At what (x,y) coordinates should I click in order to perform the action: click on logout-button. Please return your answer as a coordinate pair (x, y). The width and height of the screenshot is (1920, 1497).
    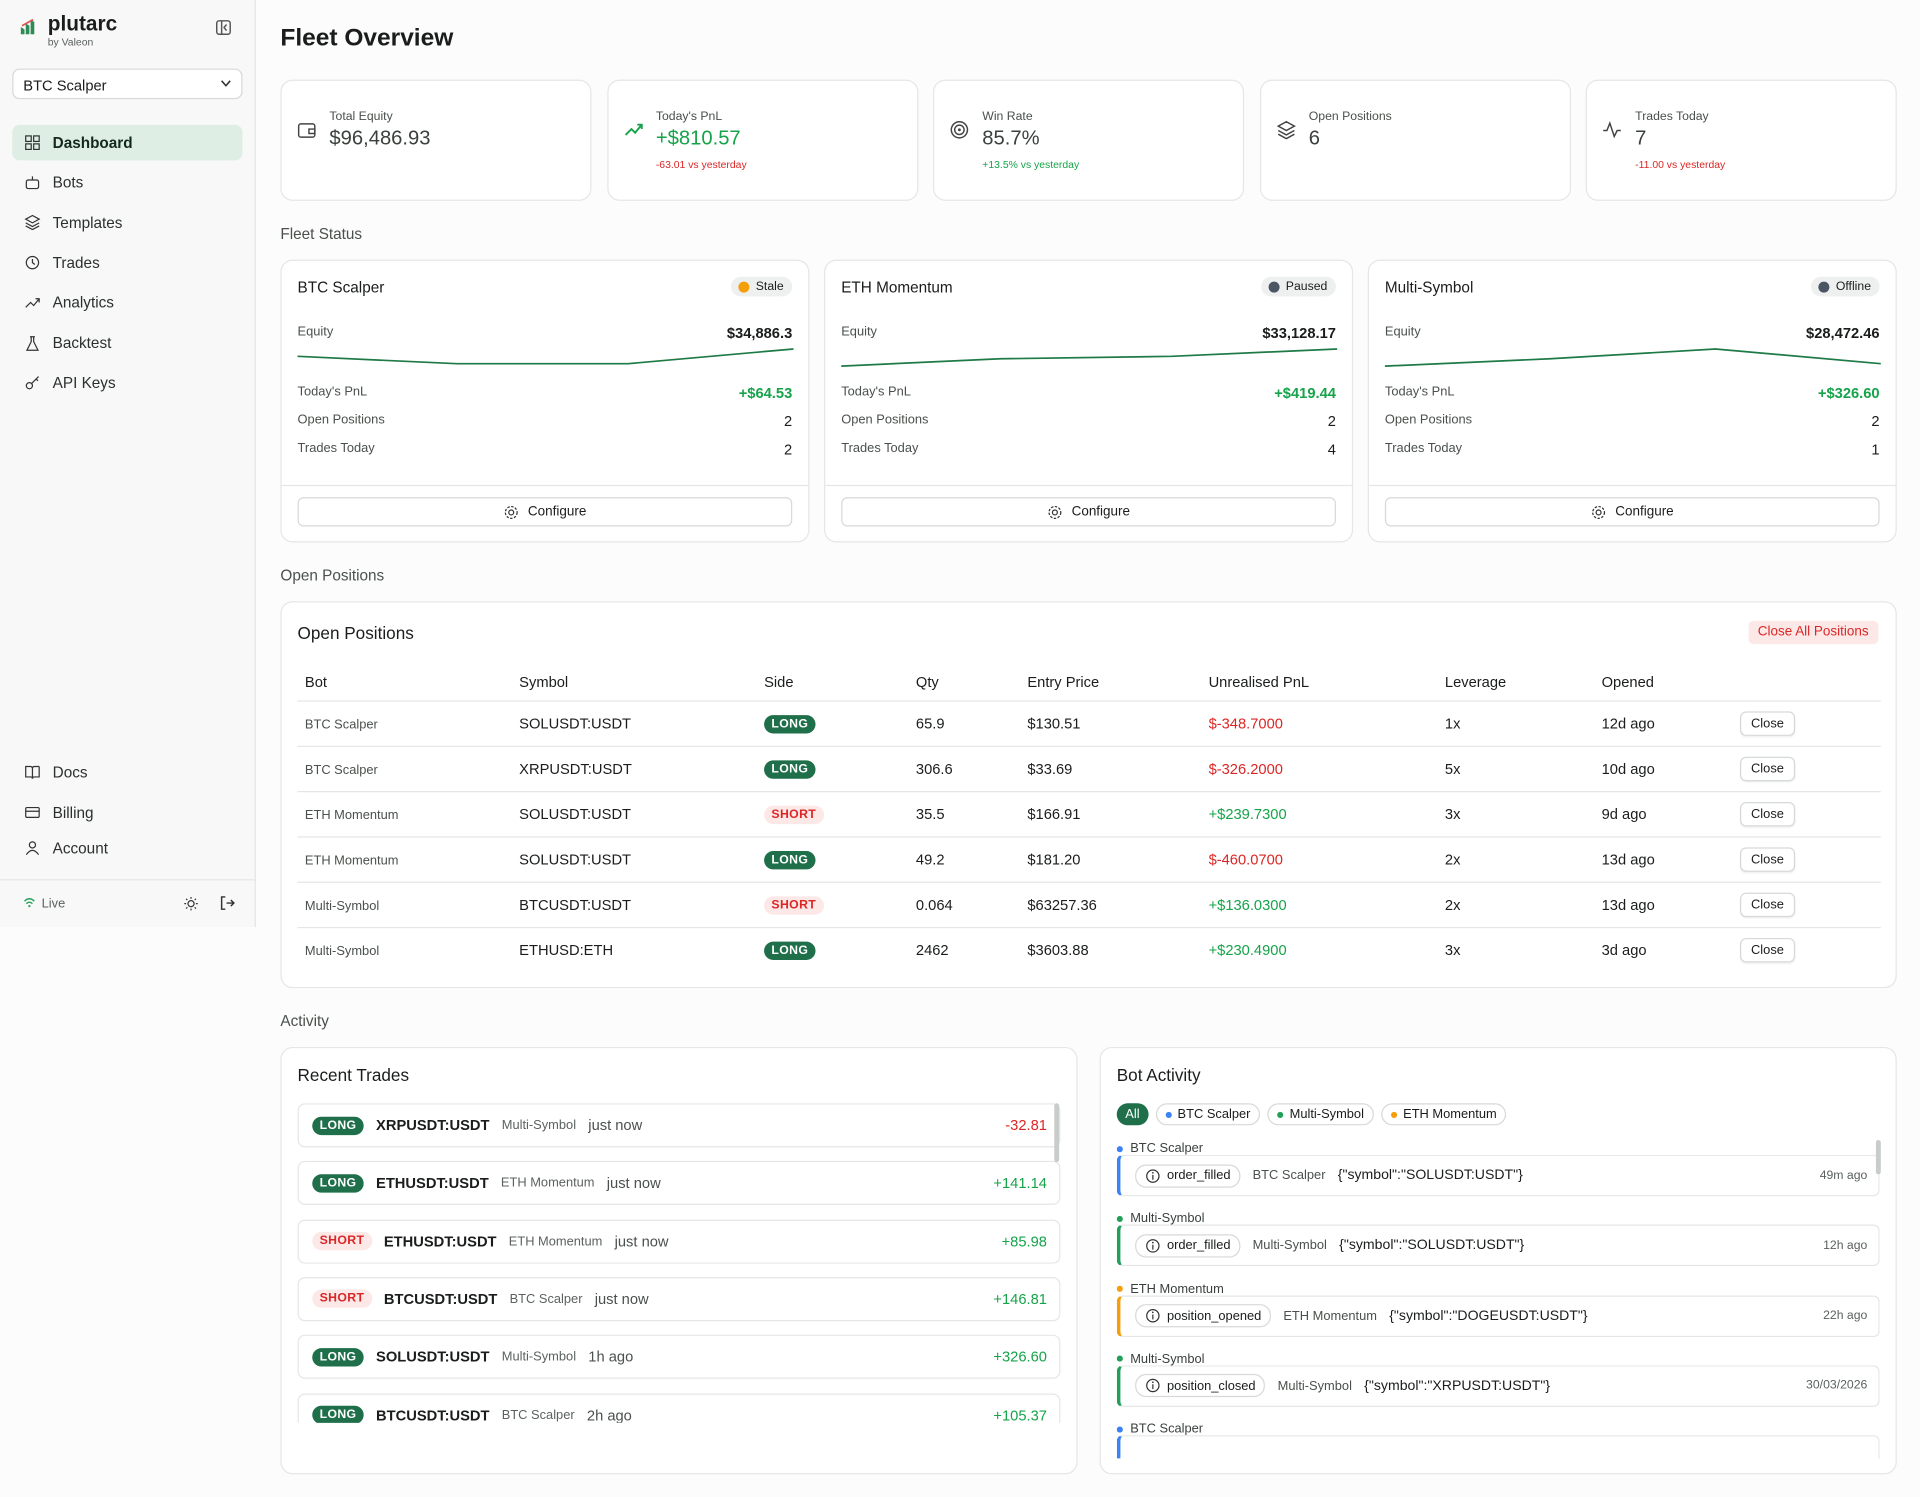
    Looking at the image, I should click on (227, 903).